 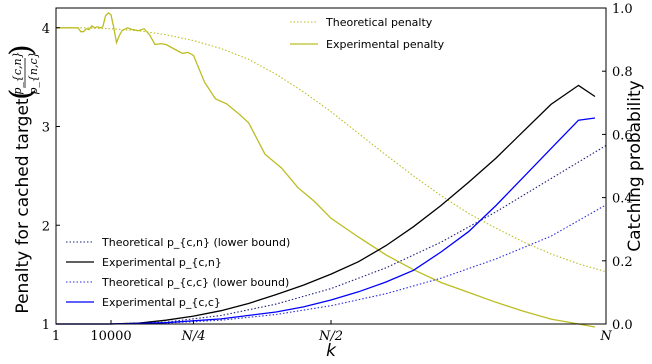 I want to click on right-tick-label: 1.0, so click(x=622, y=9).